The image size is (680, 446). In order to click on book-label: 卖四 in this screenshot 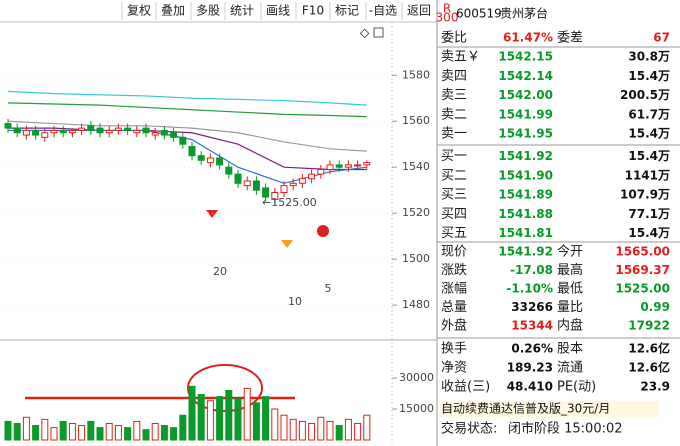, I will do `click(454, 76)`.